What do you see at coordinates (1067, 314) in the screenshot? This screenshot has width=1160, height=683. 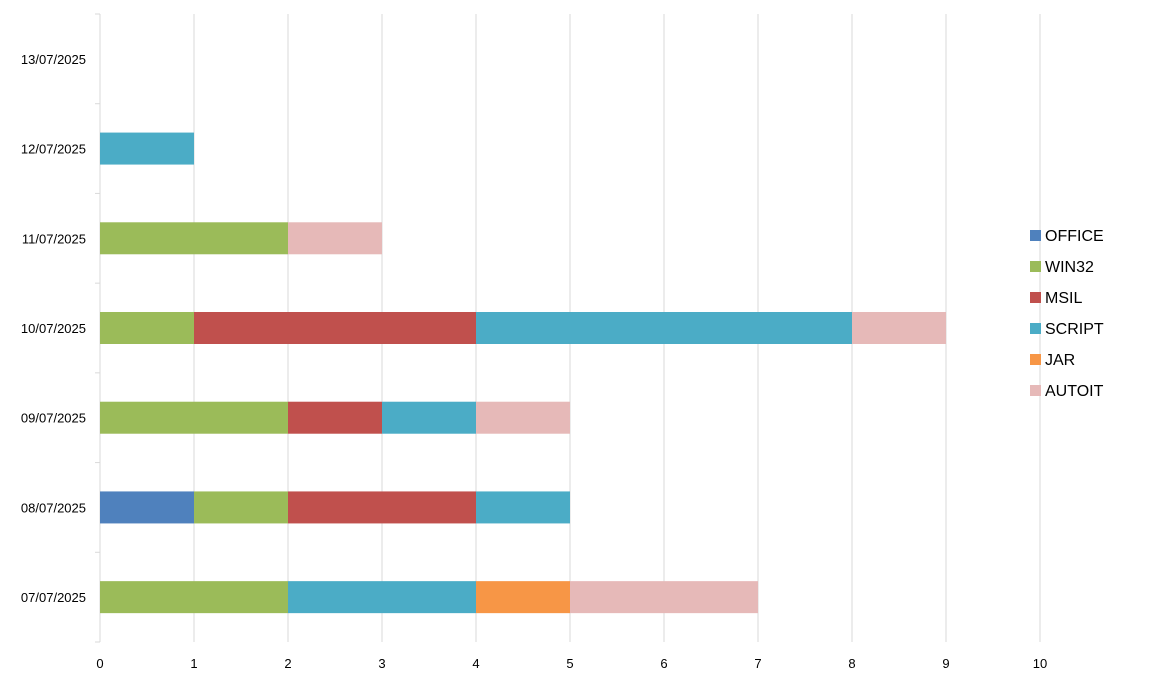 I see `legend: OFFICE WIN32 MSIL SCRIPT JAR AUTOIT` at bounding box center [1067, 314].